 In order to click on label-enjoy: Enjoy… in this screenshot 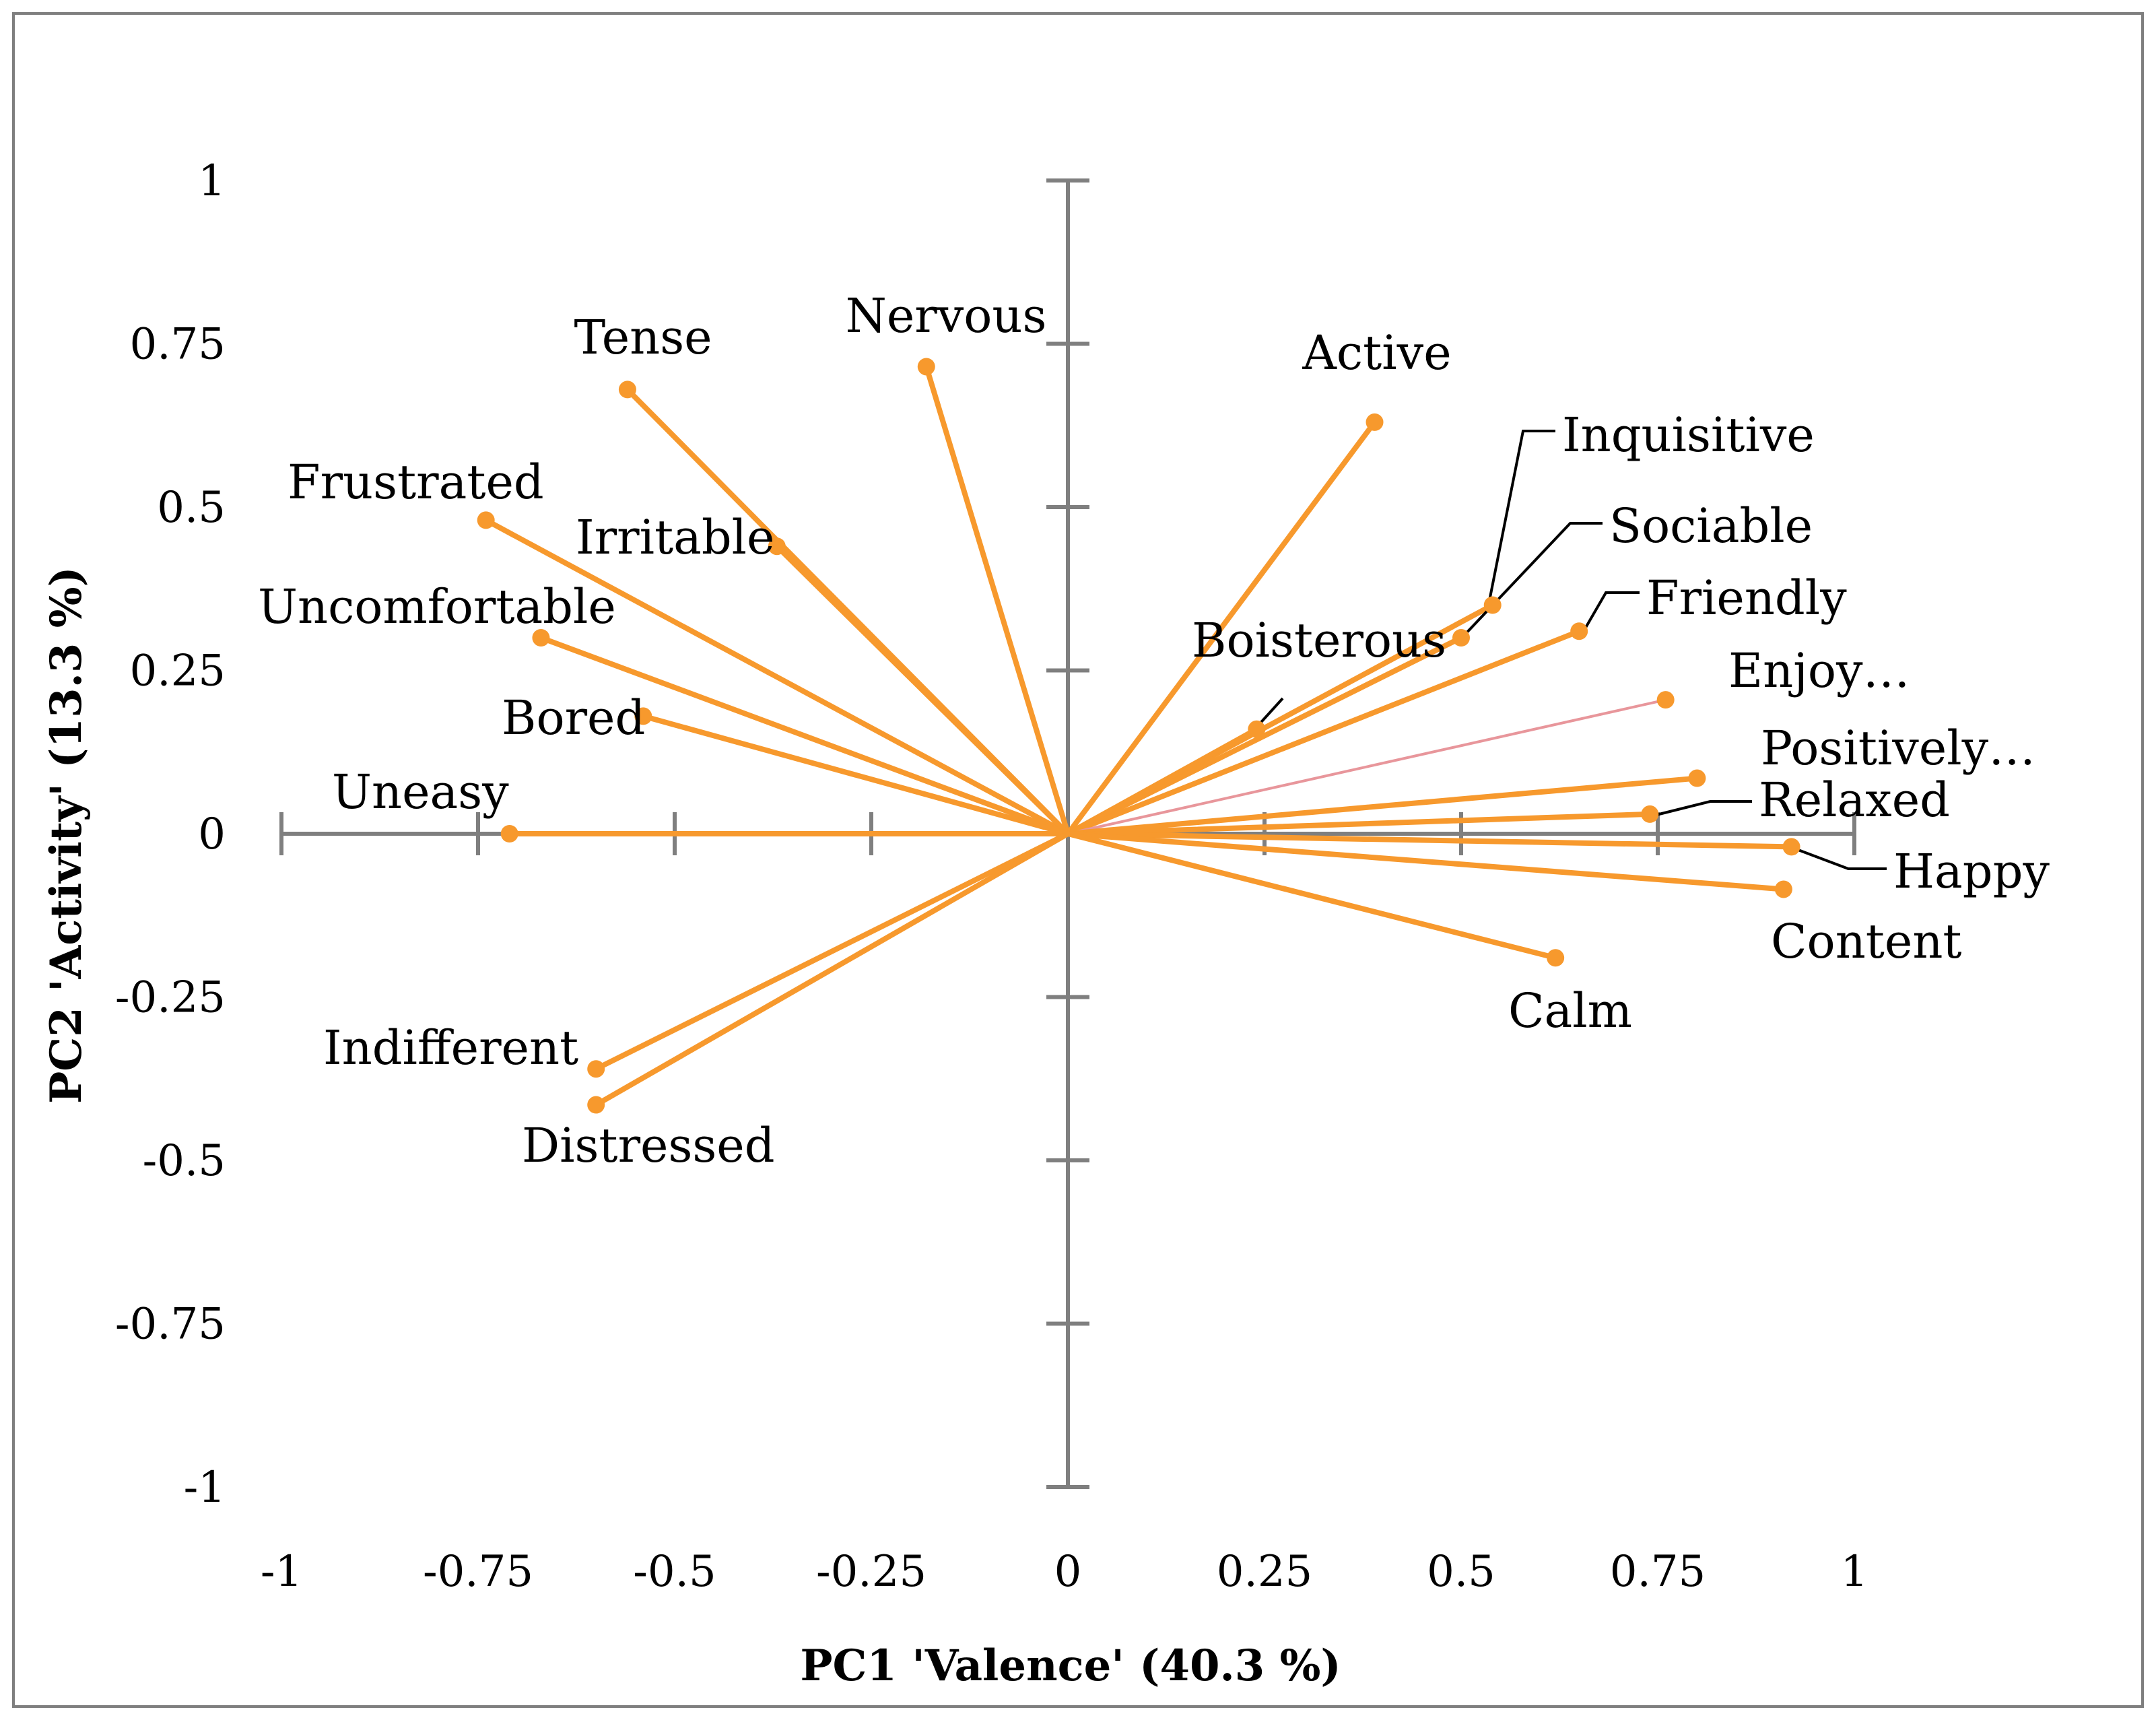, I will do `click(1819, 670)`.